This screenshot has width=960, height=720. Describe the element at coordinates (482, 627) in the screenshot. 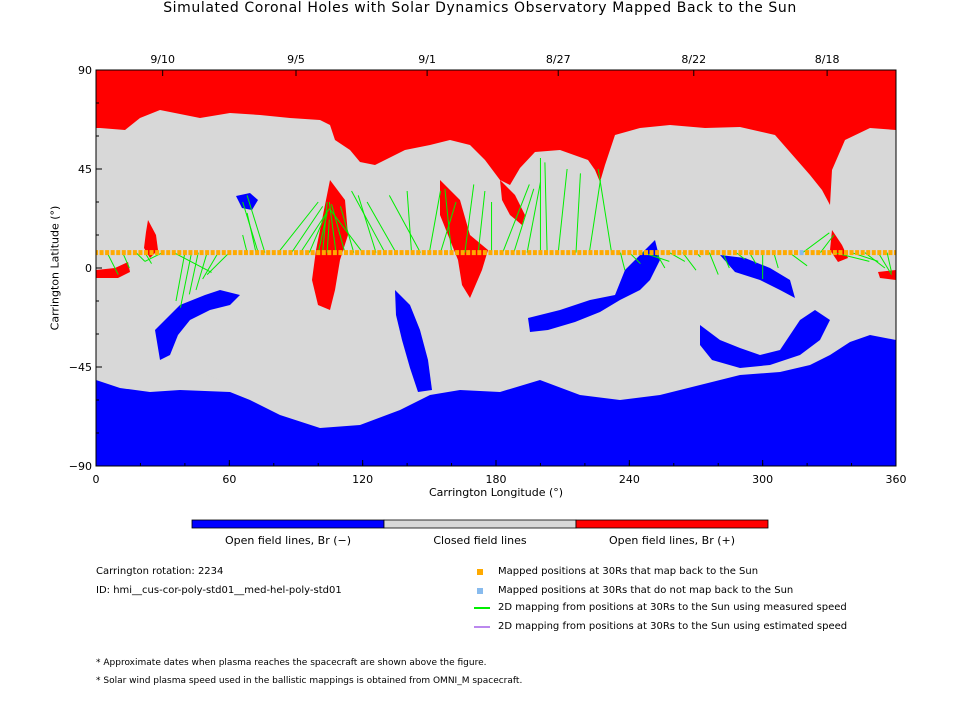

I see `legend-estimated-swatch` at that location.